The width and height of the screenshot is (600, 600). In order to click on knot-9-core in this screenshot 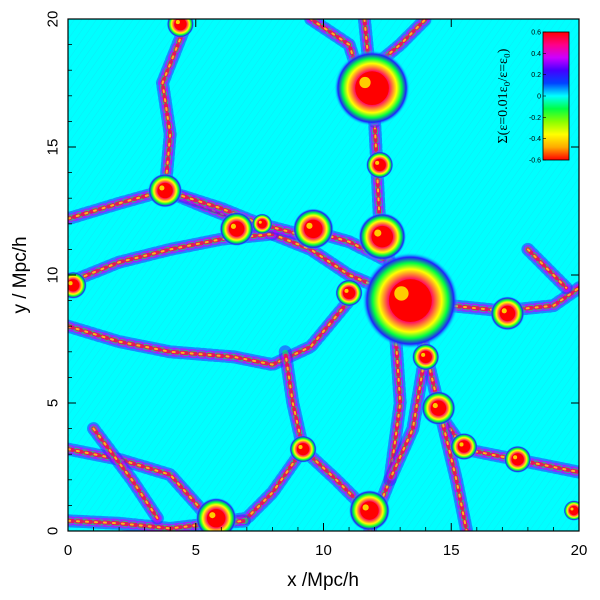, I will do `click(438, 408)`.